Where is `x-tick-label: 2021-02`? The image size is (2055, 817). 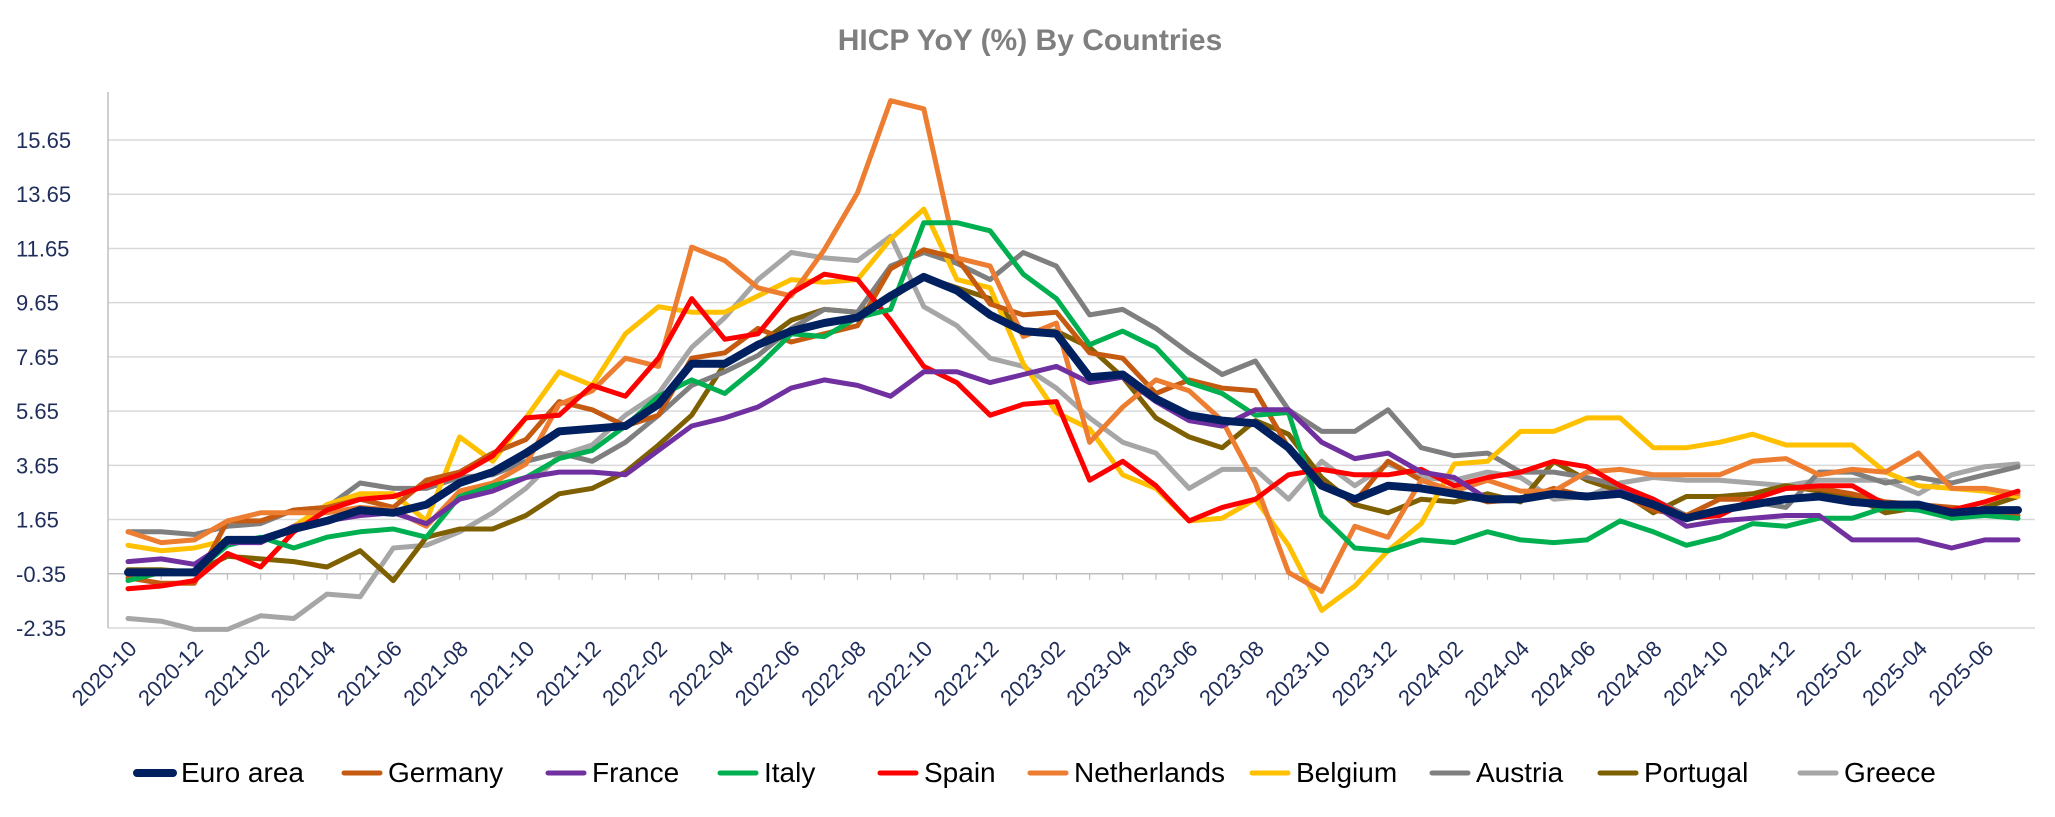 x-tick-label: 2021-02 is located at coordinates (236, 673).